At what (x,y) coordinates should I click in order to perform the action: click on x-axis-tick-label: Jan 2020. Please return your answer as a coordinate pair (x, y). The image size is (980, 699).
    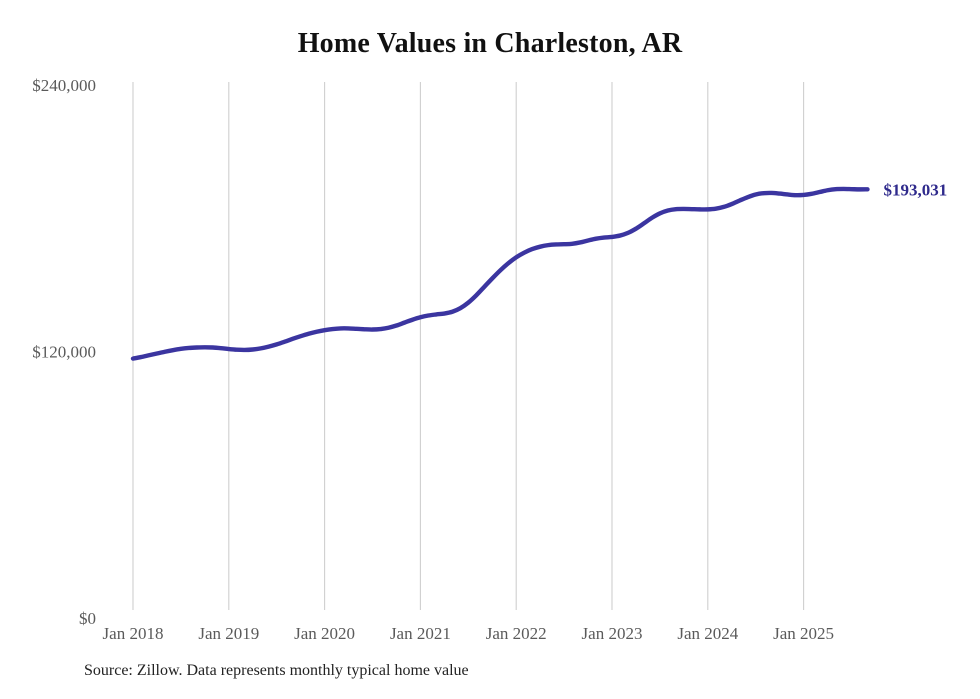
    Looking at the image, I should click on (324, 633).